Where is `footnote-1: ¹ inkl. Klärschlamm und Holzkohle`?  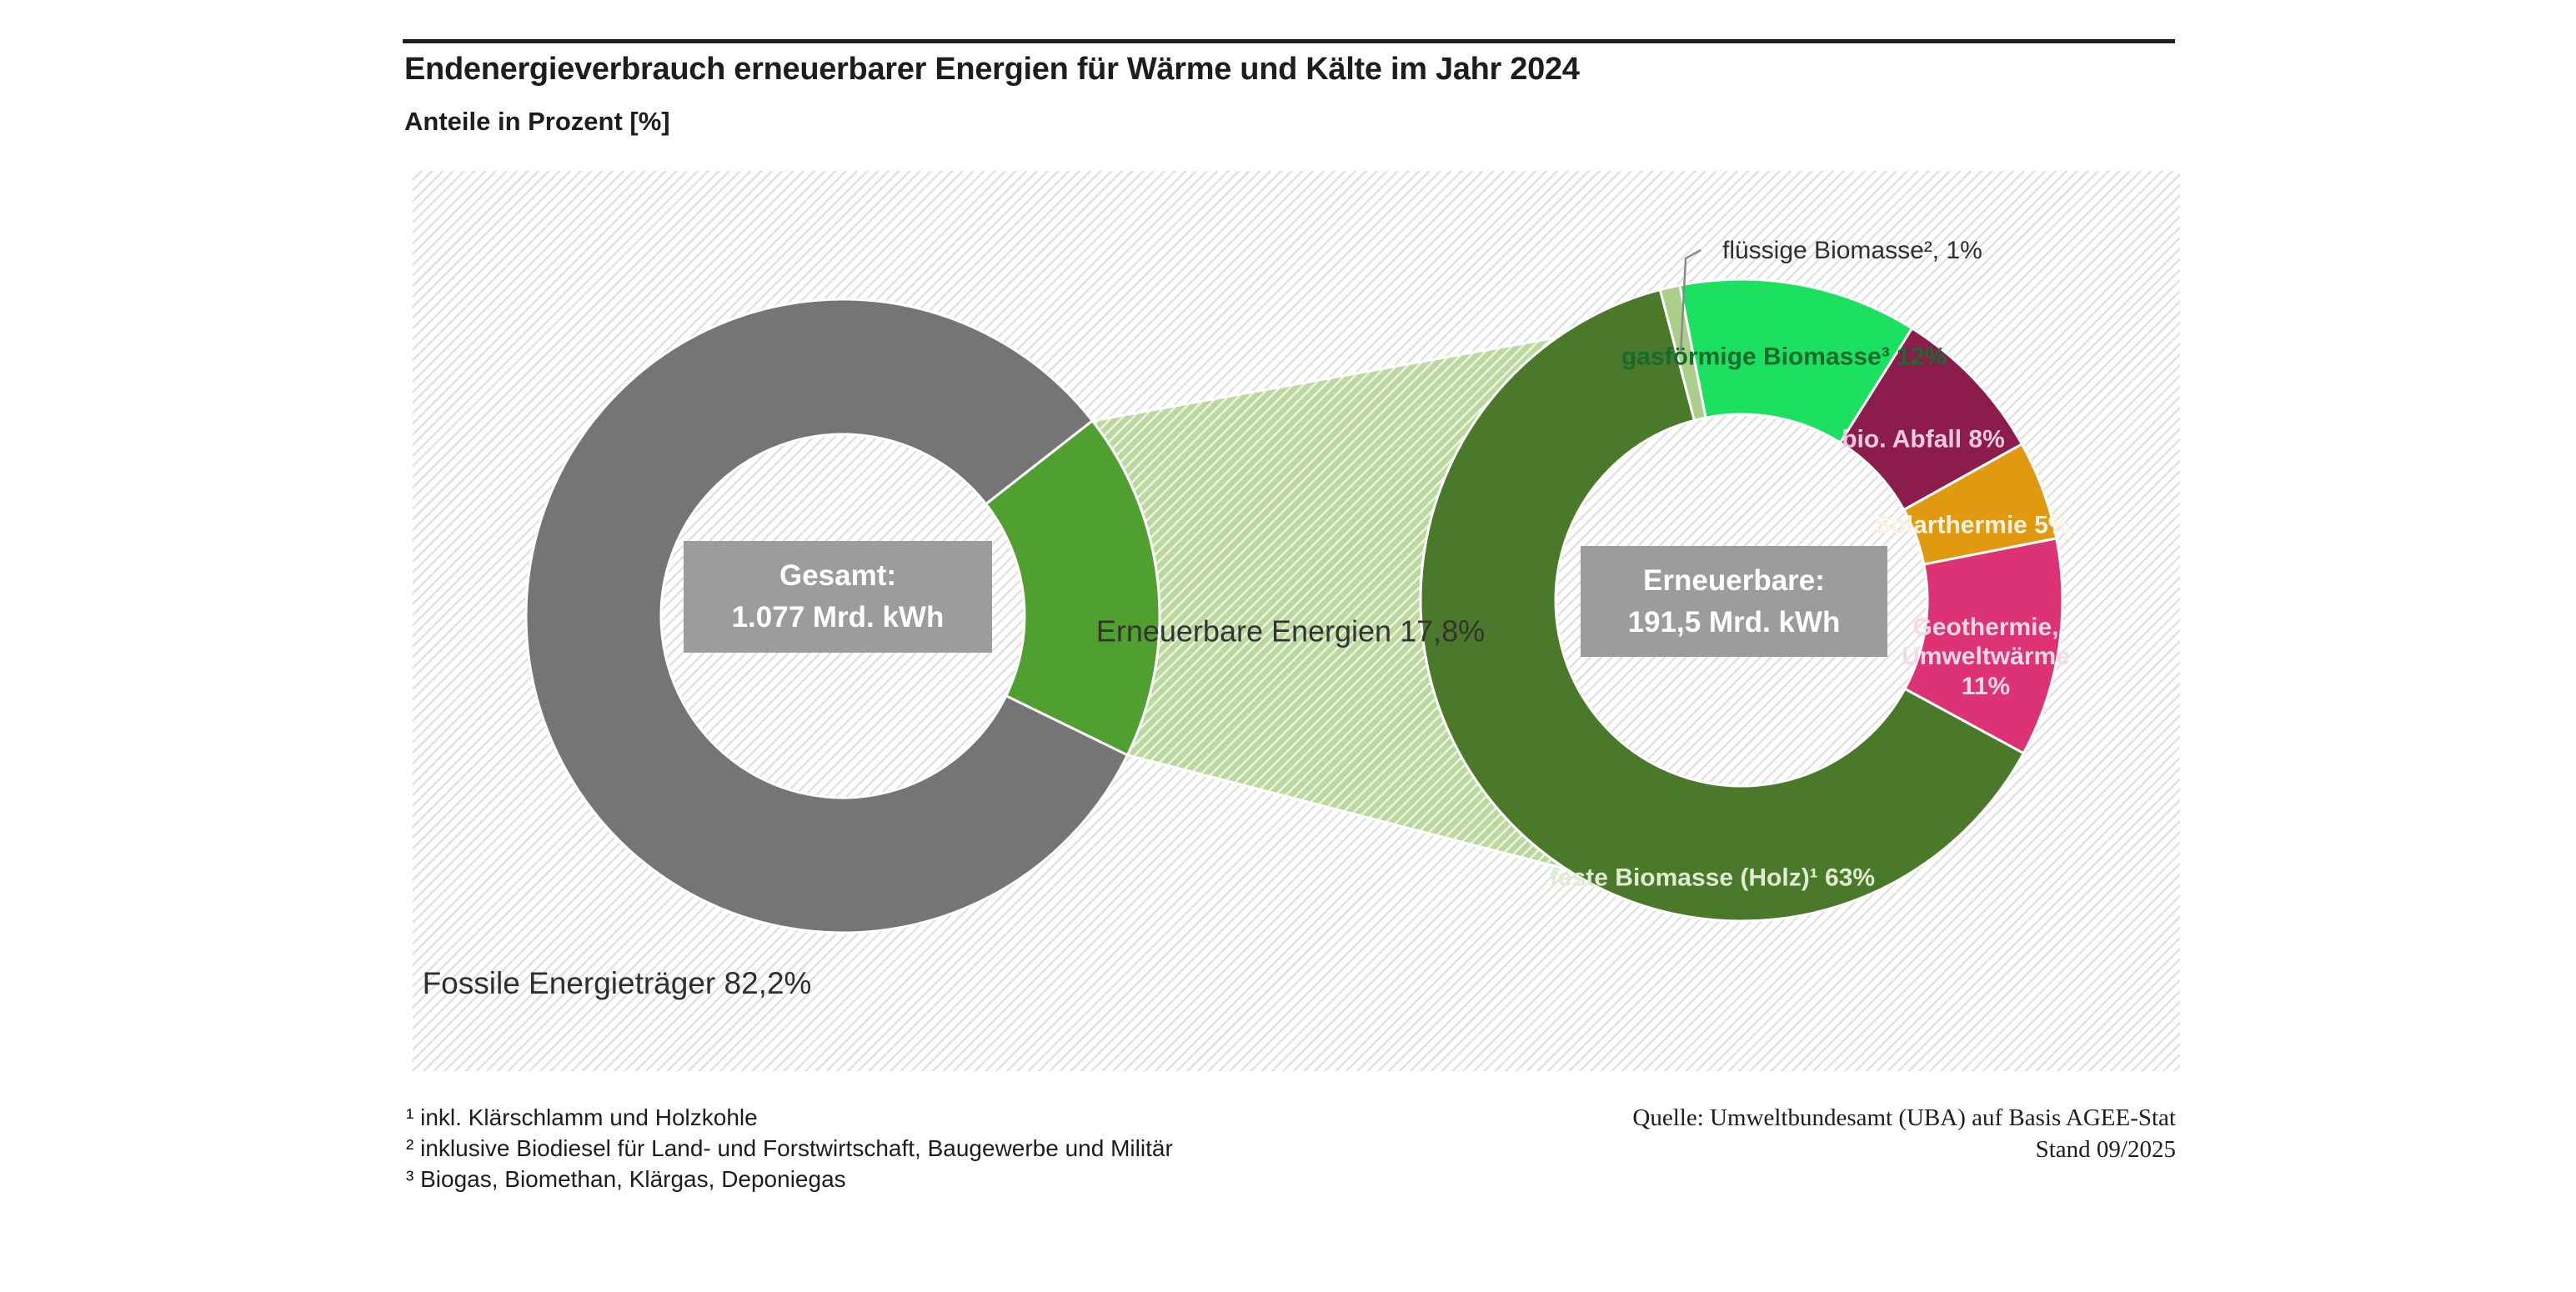
footnote-1: ¹ inkl. Klärschlamm und Holzkohle is located at coordinates (582, 1117).